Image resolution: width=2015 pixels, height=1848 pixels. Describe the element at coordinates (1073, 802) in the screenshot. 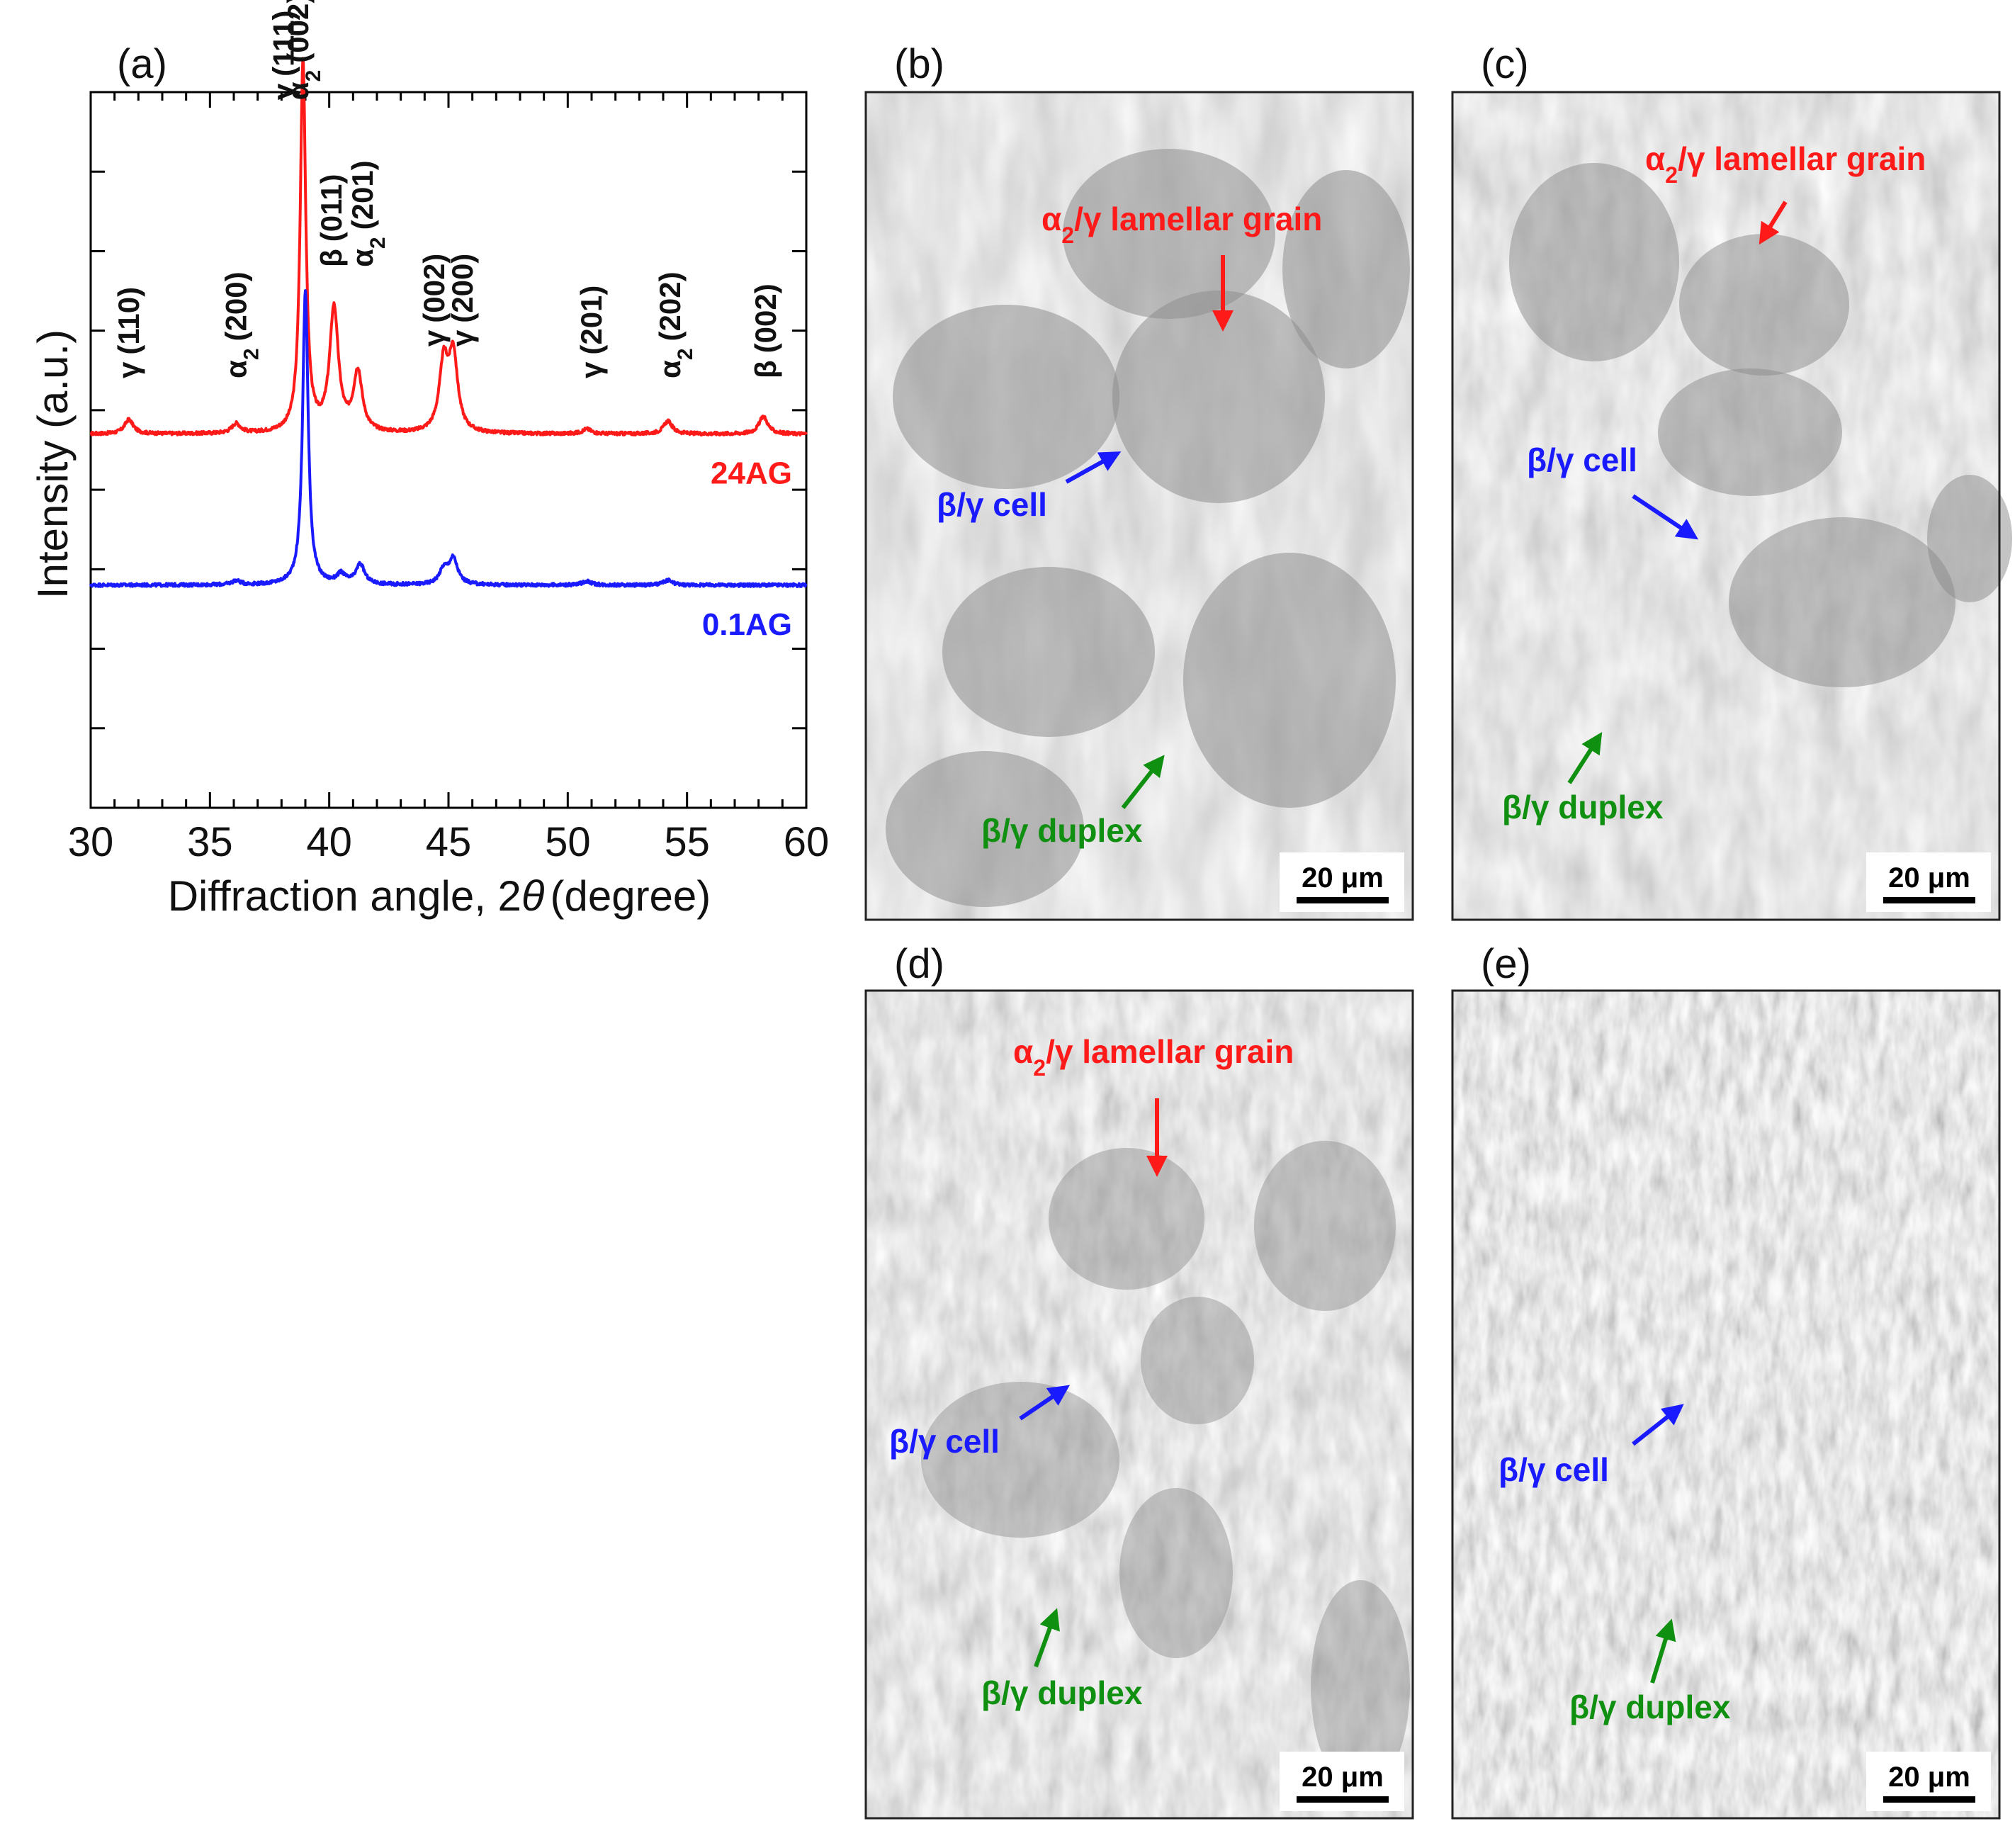

I see `annotation-duplex-b: β/γ duplex` at that location.